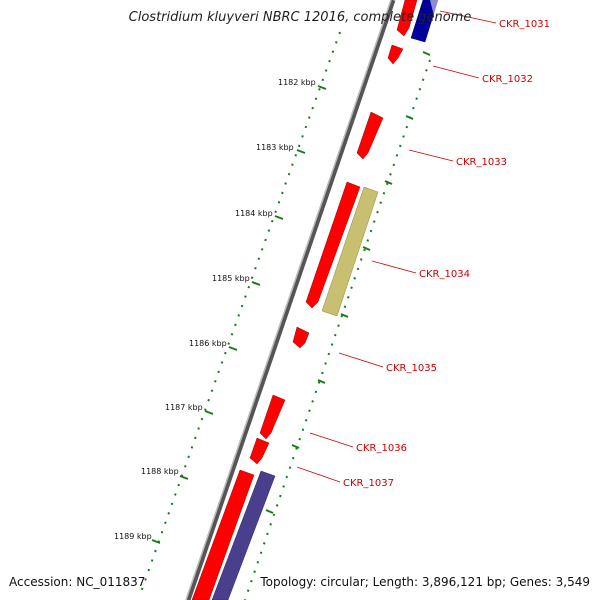 The height and width of the screenshot is (600, 600). Describe the element at coordinates (77, 582) in the screenshot. I see `accession-text: Accession: NC_011837` at that location.